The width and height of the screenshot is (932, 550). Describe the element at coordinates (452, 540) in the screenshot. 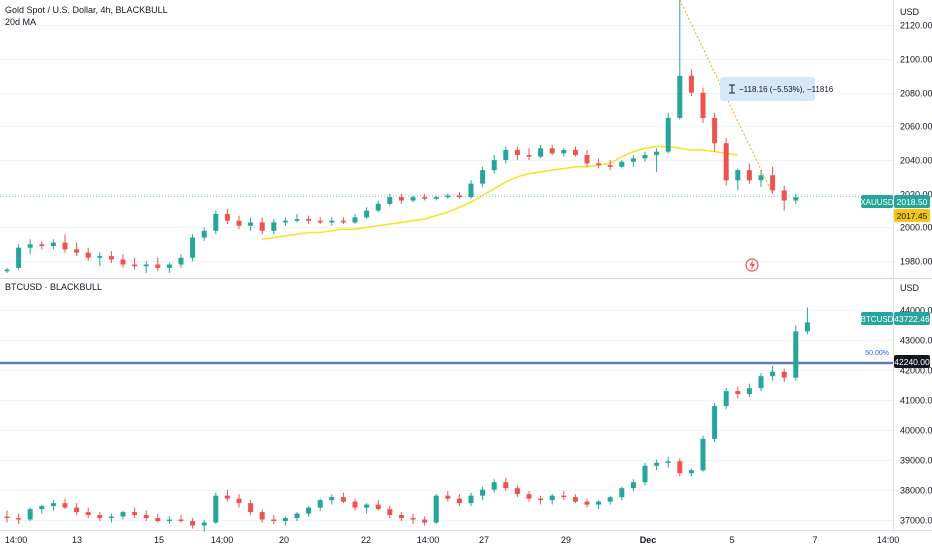

I see `time-axis: 14:00 13 15 14:00 20 22 14:00 27 29 Dec 5 7 14:00` at that location.